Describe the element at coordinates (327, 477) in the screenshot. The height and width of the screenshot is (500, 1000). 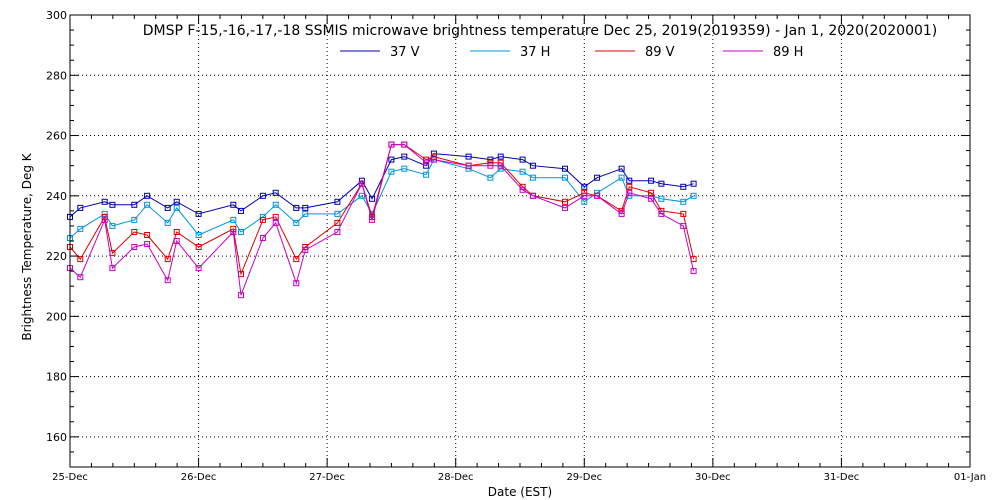
I see `x-tick-label: 27-Dec` at that location.